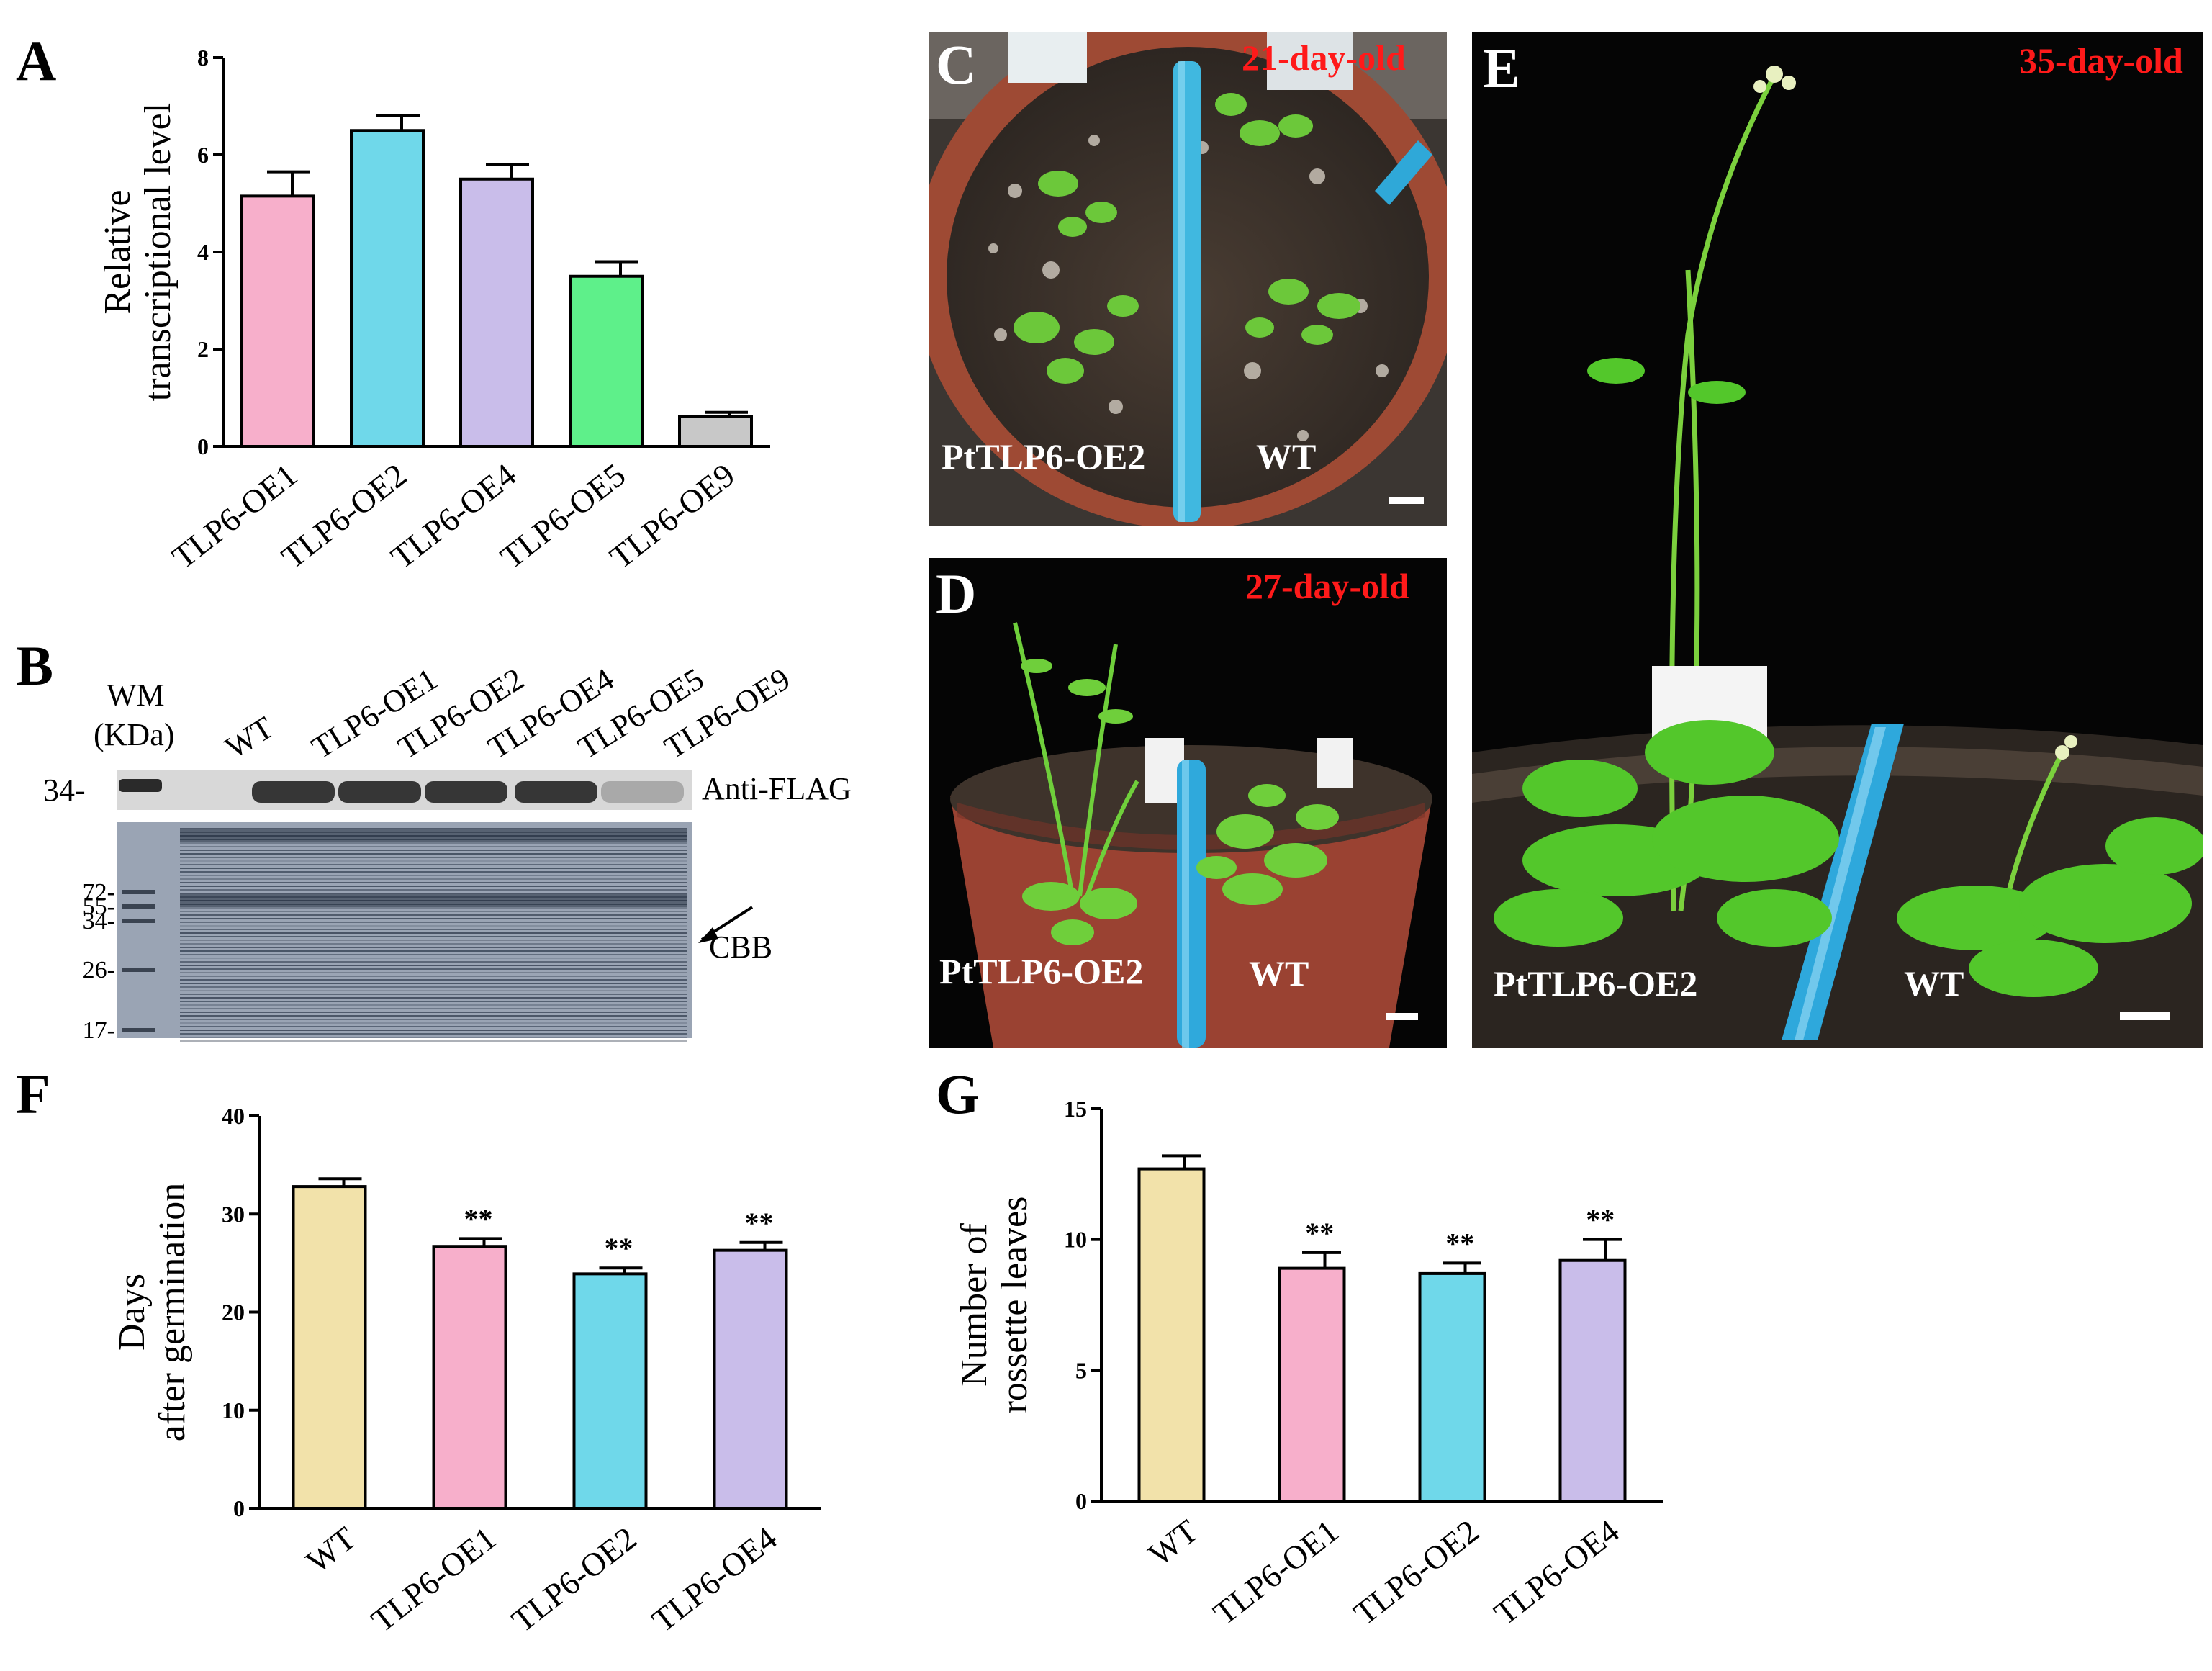  What do you see at coordinates (233, 1410) in the screenshot?
I see `y-tick-label-f: 10` at bounding box center [233, 1410].